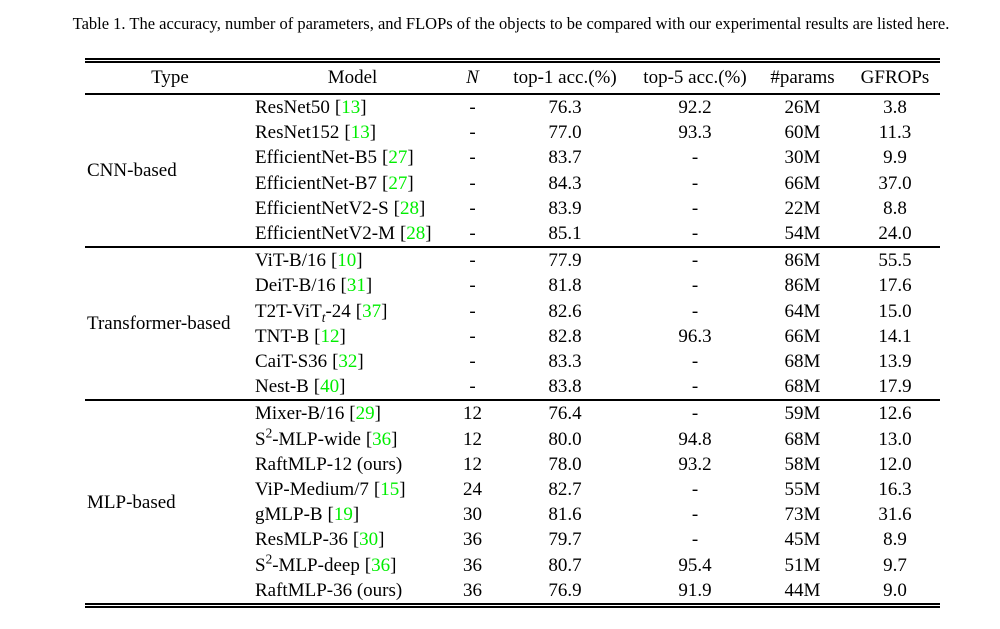 The height and width of the screenshot is (629, 1000). I want to click on model-cell: ViP-Medium/7 [15], so click(352, 489).